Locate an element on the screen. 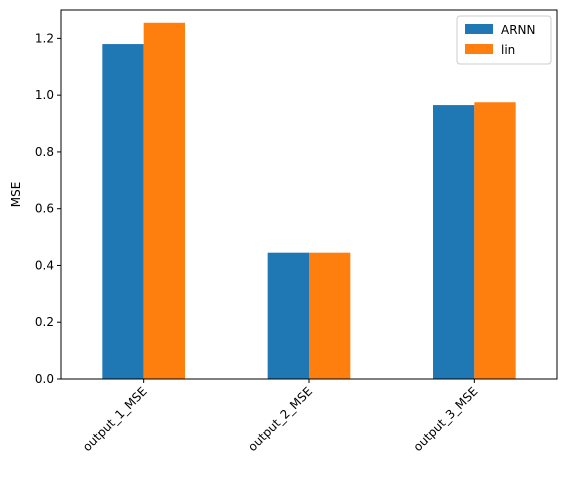 The width and height of the screenshot is (567, 478). y-tick-label: 1.2 is located at coordinates (44, 38).